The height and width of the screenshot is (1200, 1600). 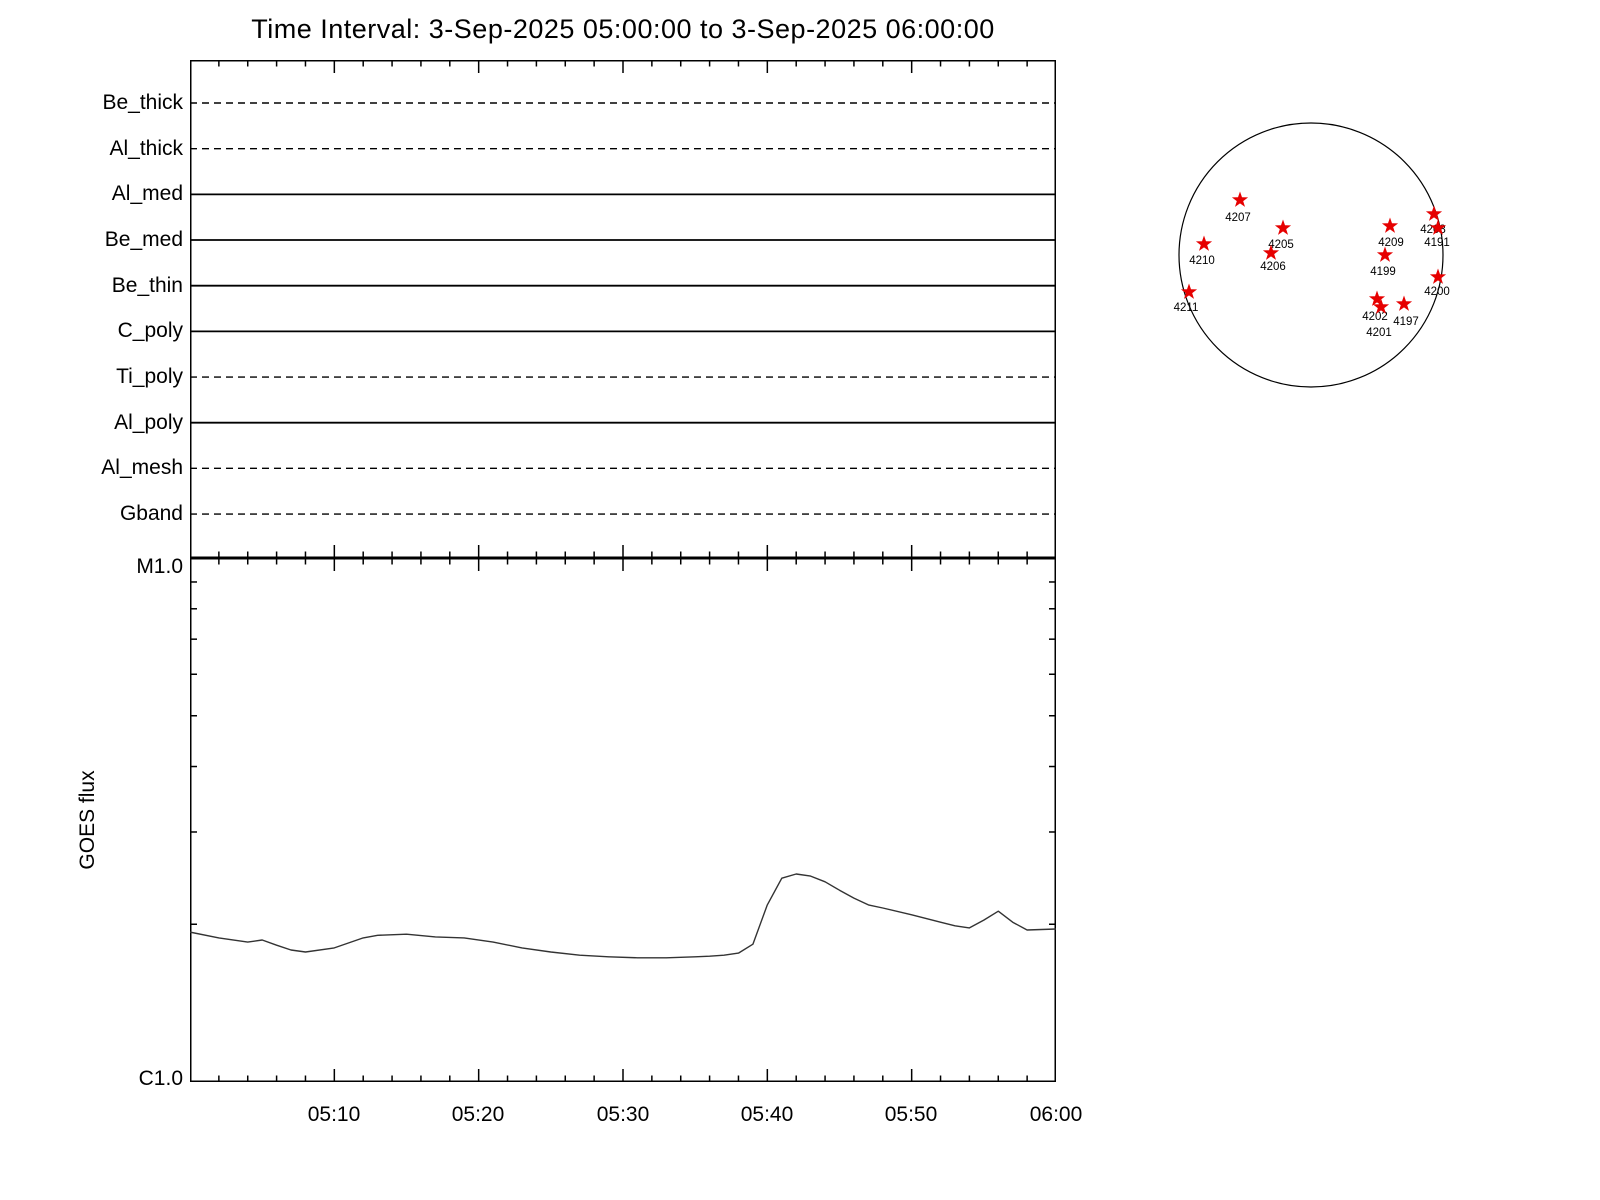 What do you see at coordinates (1186, 308) in the screenshot?
I see `active-region-label-4211: 4211` at bounding box center [1186, 308].